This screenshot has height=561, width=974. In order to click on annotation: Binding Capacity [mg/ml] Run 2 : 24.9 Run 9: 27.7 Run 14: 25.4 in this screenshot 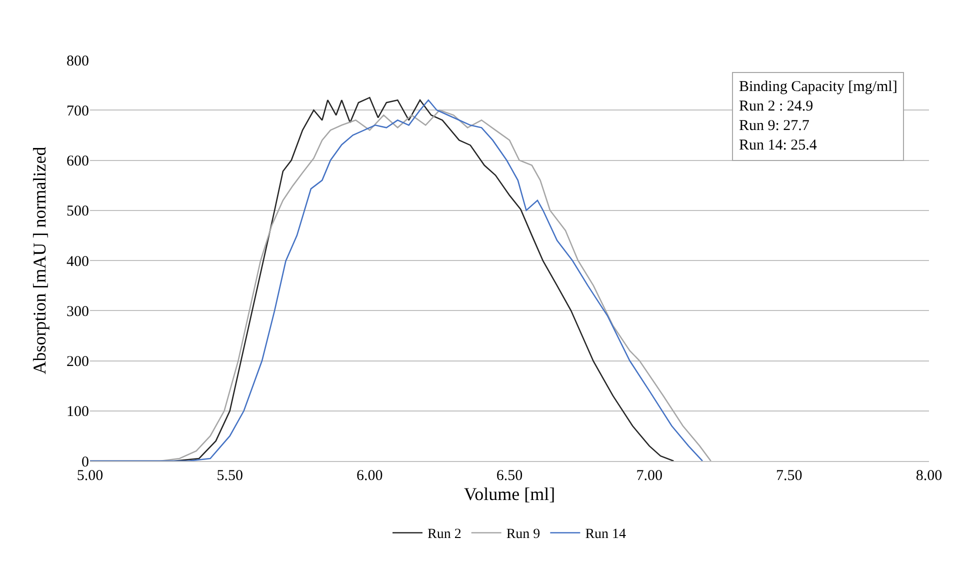, I will do `click(818, 116)`.